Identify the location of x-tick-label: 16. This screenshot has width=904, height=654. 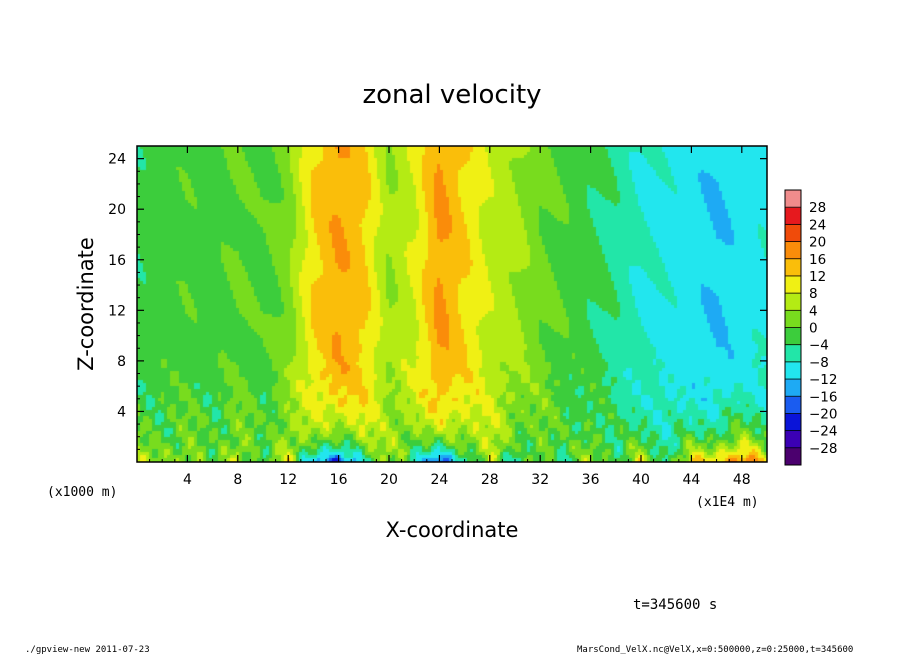
(339, 480).